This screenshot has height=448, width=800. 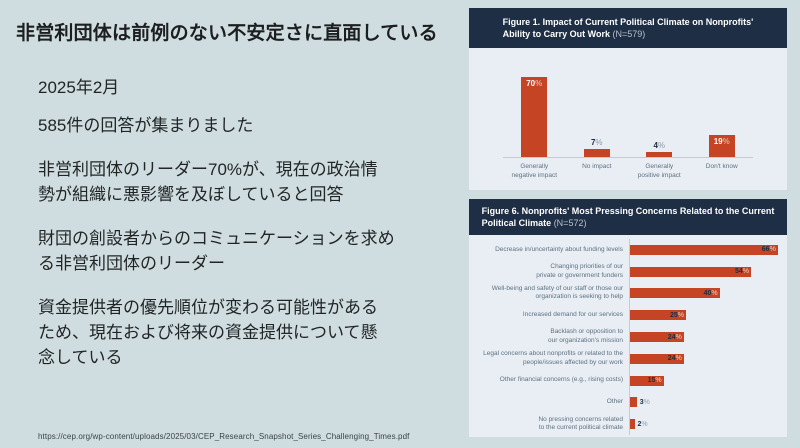 What do you see at coordinates (569, 223) in the screenshot?
I see `figure-6-n-label: (N=572)` at bounding box center [569, 223].